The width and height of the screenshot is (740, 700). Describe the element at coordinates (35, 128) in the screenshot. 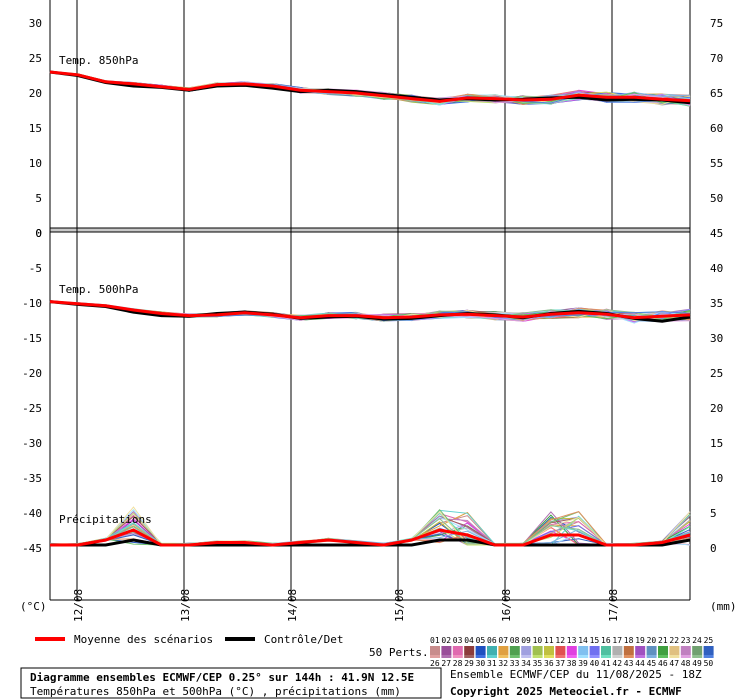

I see `left-tick-label: 15` at that location.